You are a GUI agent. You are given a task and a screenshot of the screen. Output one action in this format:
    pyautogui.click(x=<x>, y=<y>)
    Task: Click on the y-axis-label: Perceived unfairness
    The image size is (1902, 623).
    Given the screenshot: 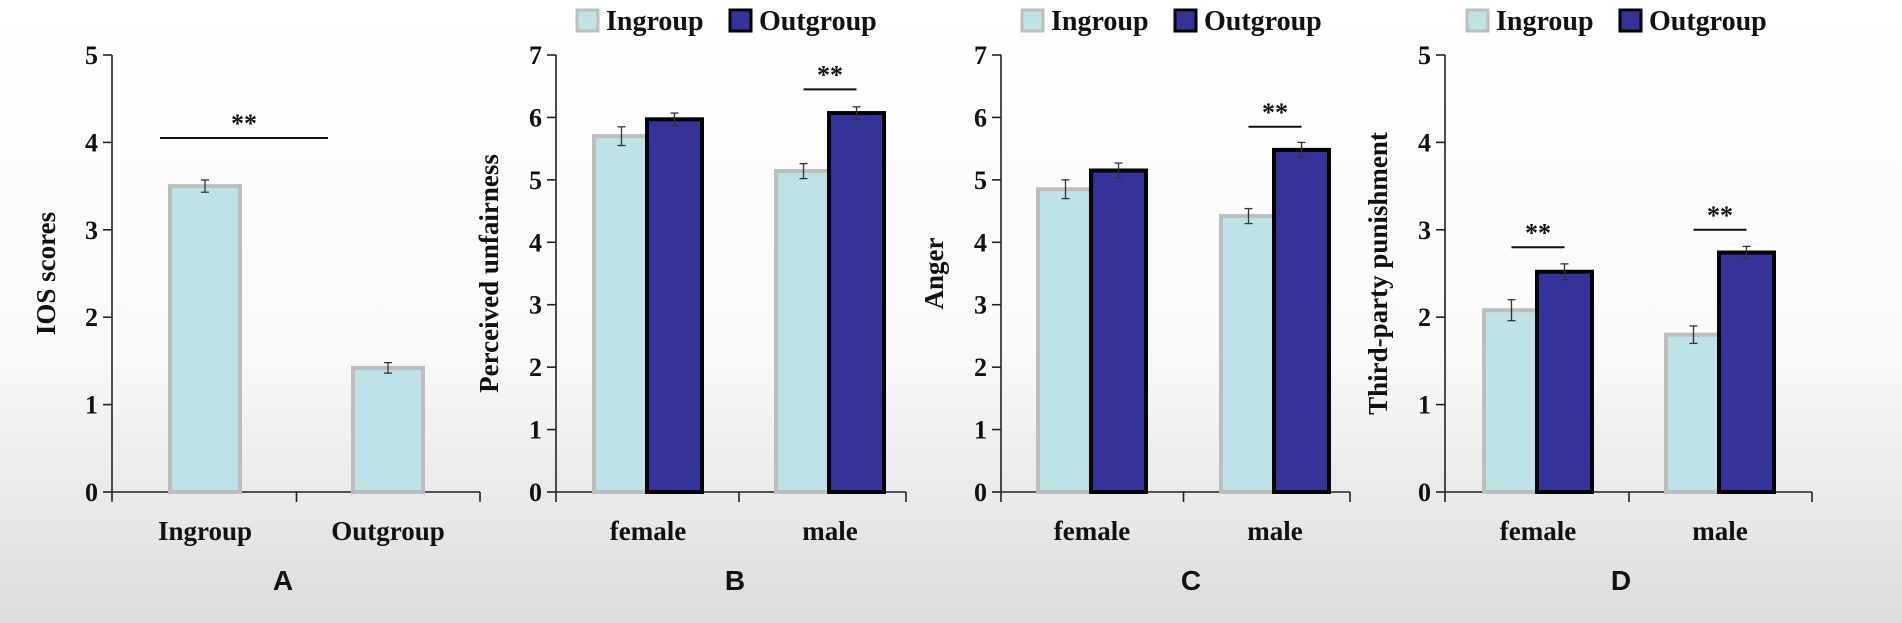 What is the action you would take?
    pyautogui.click(x=489, y=273)
    